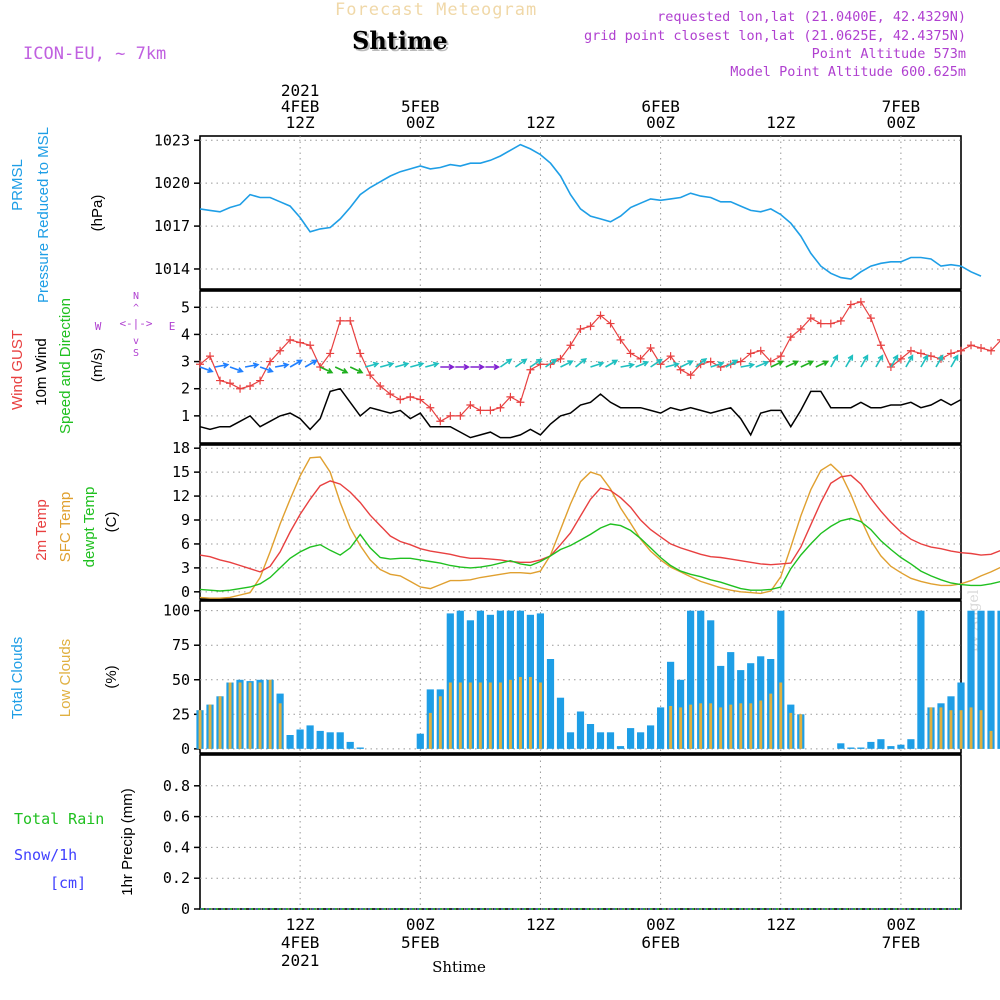 The height and width of the screenshot is (1000, 1000). I want to click on top-axis-label: 4FEB, so click(300, 106).